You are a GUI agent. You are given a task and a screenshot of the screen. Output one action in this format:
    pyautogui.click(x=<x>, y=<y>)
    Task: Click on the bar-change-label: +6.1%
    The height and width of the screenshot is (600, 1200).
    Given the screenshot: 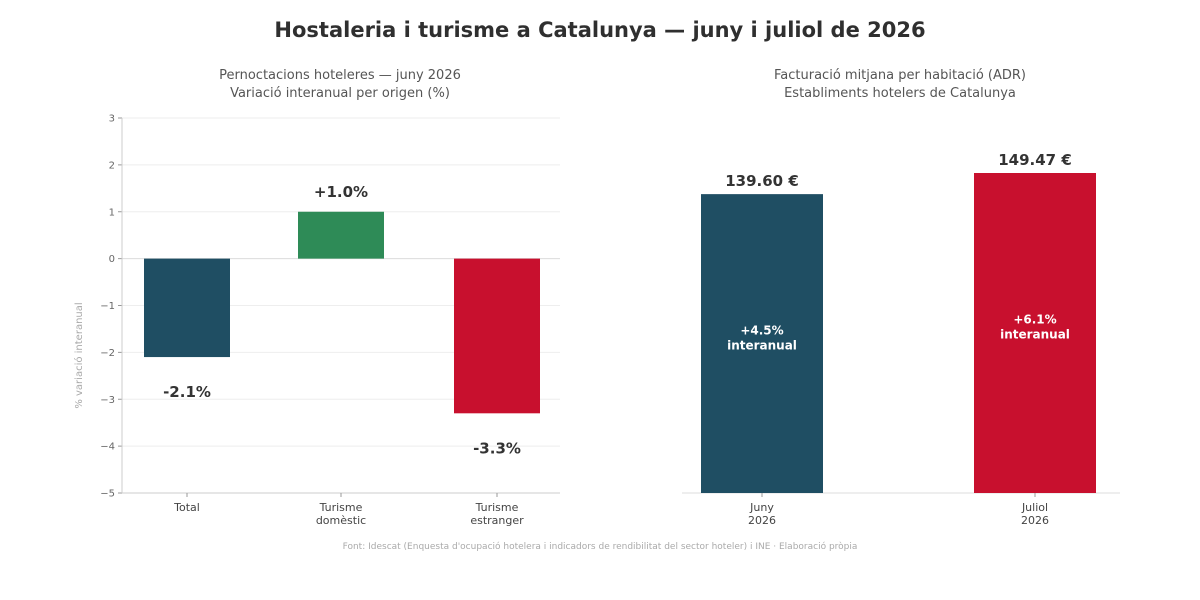 What is the action you would take?
    pyautogui.click(x=1034, y=319)
    